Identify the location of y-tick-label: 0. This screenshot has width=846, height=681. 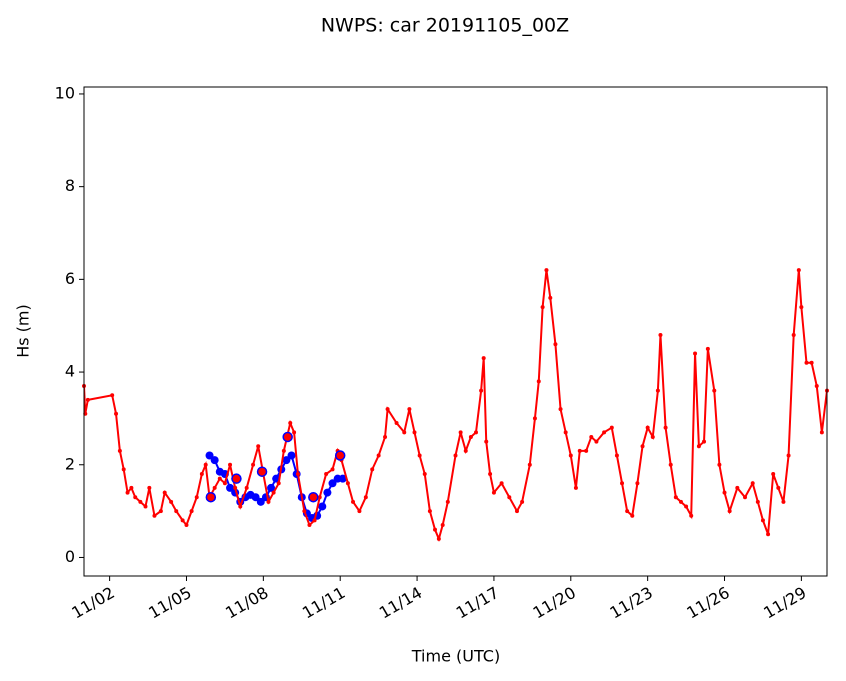
(70, 556).